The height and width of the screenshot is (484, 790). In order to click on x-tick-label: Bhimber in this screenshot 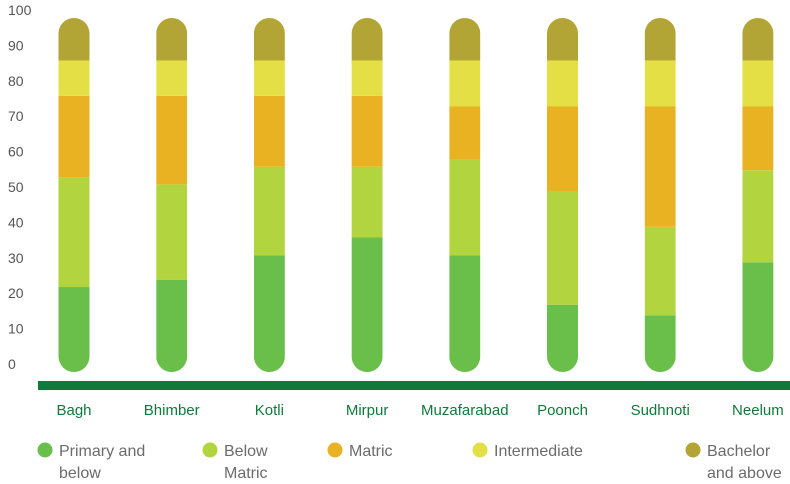, I will do `click(172, 410)`.